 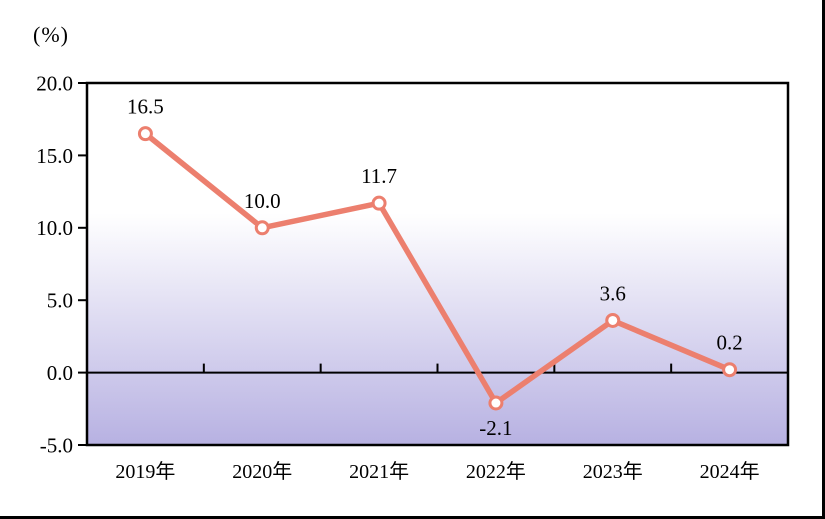 What do you see at coordinates (60, 301) in the screenshot?
I see `y-tick-label: 5.0` at bounding box center [60, 301].